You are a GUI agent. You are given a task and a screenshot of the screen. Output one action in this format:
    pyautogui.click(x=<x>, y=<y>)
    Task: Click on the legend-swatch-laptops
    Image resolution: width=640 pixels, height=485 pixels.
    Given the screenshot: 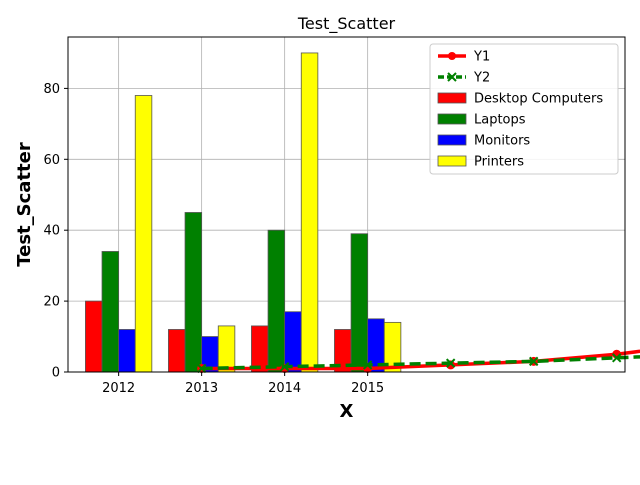 What is the action you would take?
    pyautogui.click(x=452, y=119)
    